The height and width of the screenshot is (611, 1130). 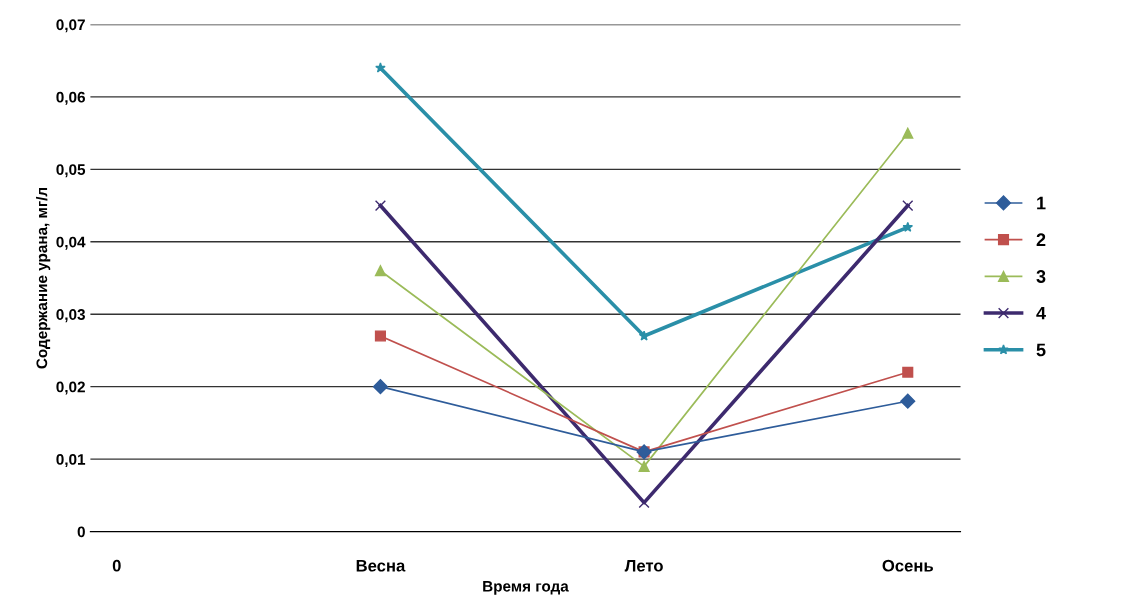 I want to click on x-tick-label: Лето, so click(x=643, y=565).